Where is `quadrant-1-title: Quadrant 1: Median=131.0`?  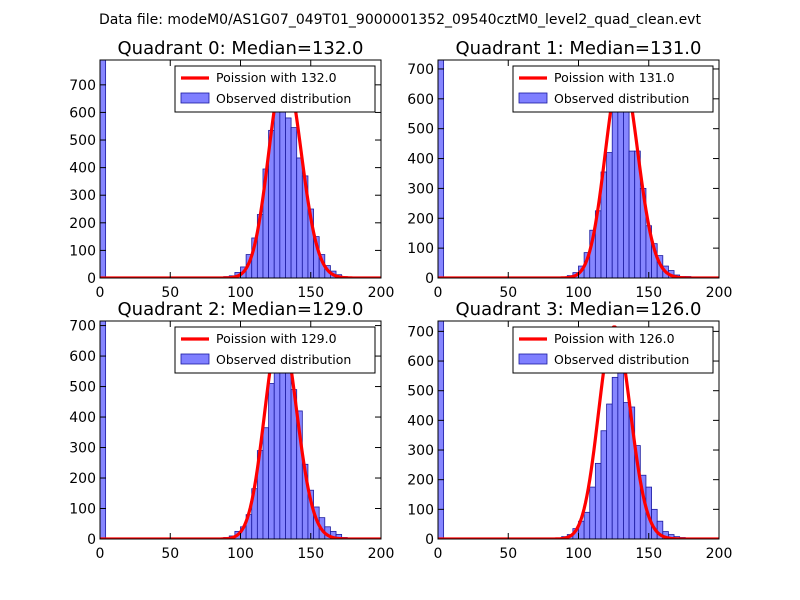
quadrant-1-title: Quadrant 1: Median=131.0 is located at coordinates (579, 48).